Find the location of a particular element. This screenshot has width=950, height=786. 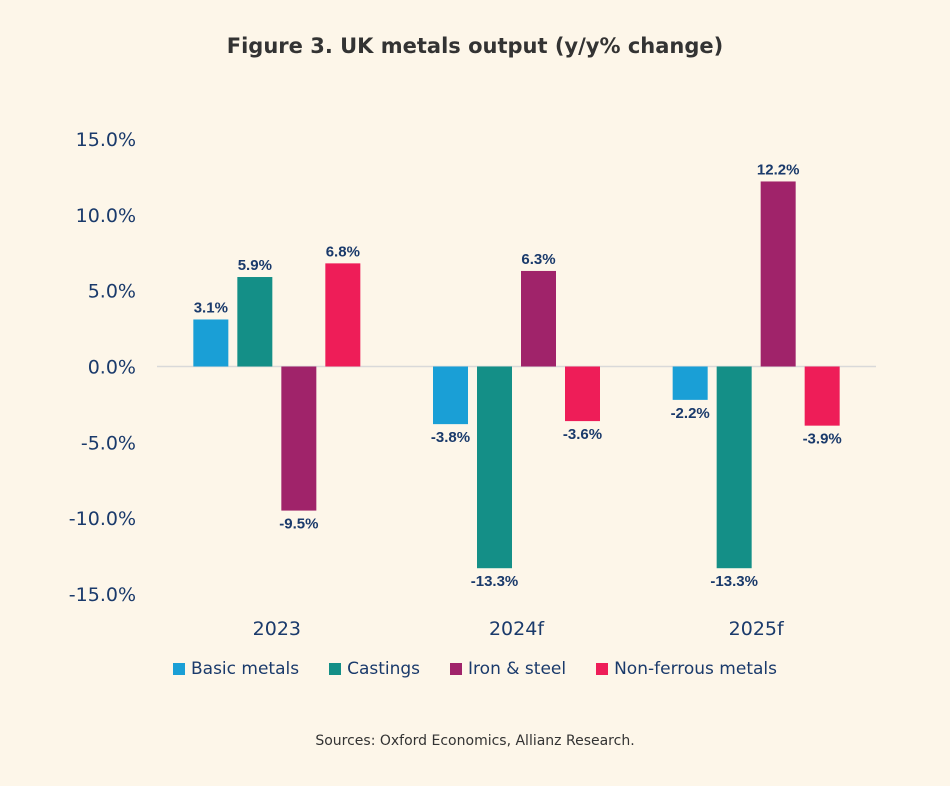

legend-label: Non-ferrous metals is located at coordinates (695, 669).